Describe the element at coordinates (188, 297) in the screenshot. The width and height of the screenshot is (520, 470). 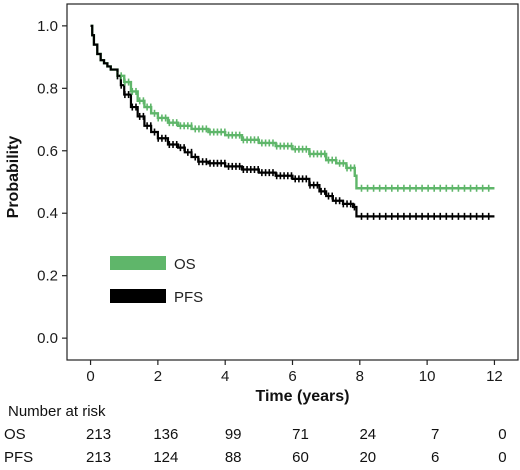
I see `legend-label-pfs: PFS` at that location.